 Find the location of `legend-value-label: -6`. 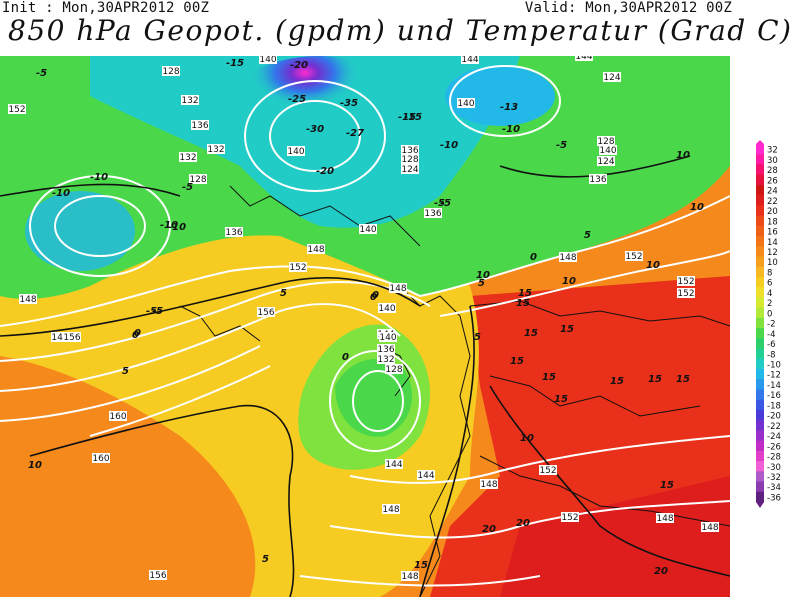

legend-value-label: -6 is located at coordinates (771, 345).